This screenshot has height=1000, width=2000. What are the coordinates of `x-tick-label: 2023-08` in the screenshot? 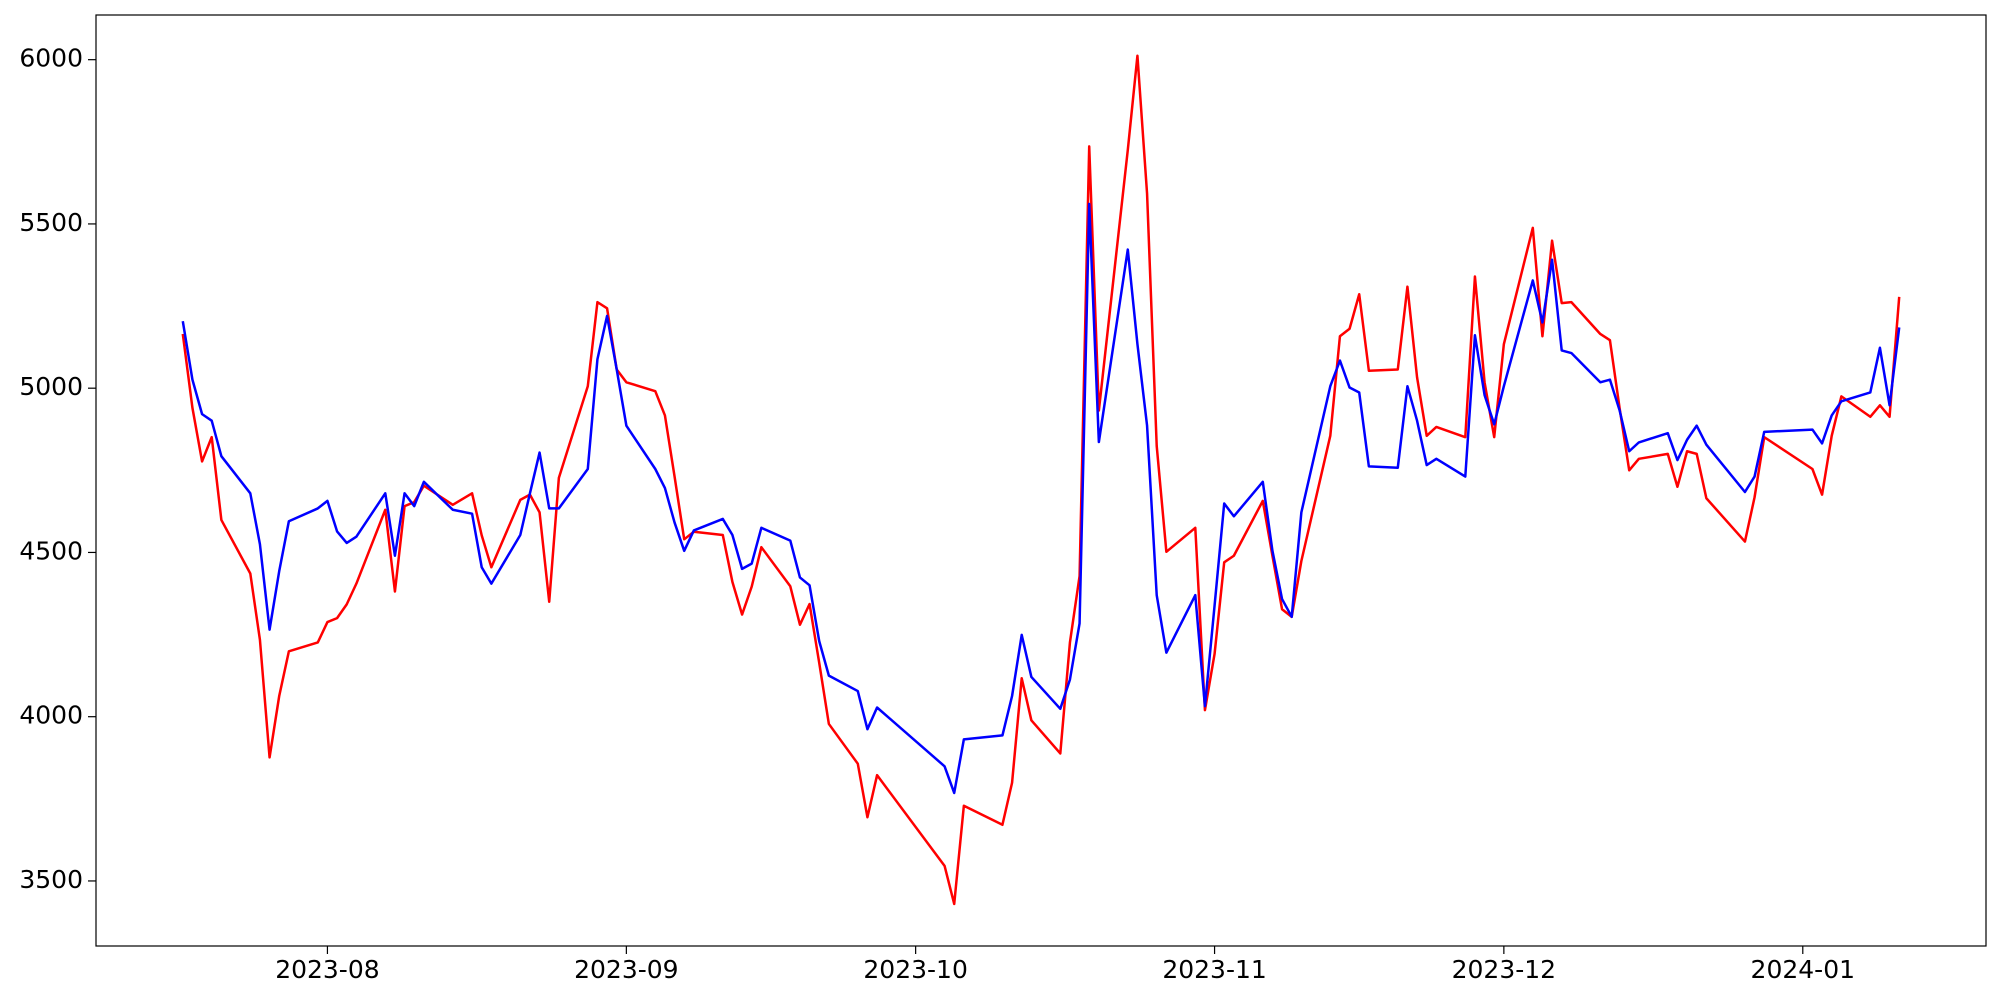 It's located at (327, 969).